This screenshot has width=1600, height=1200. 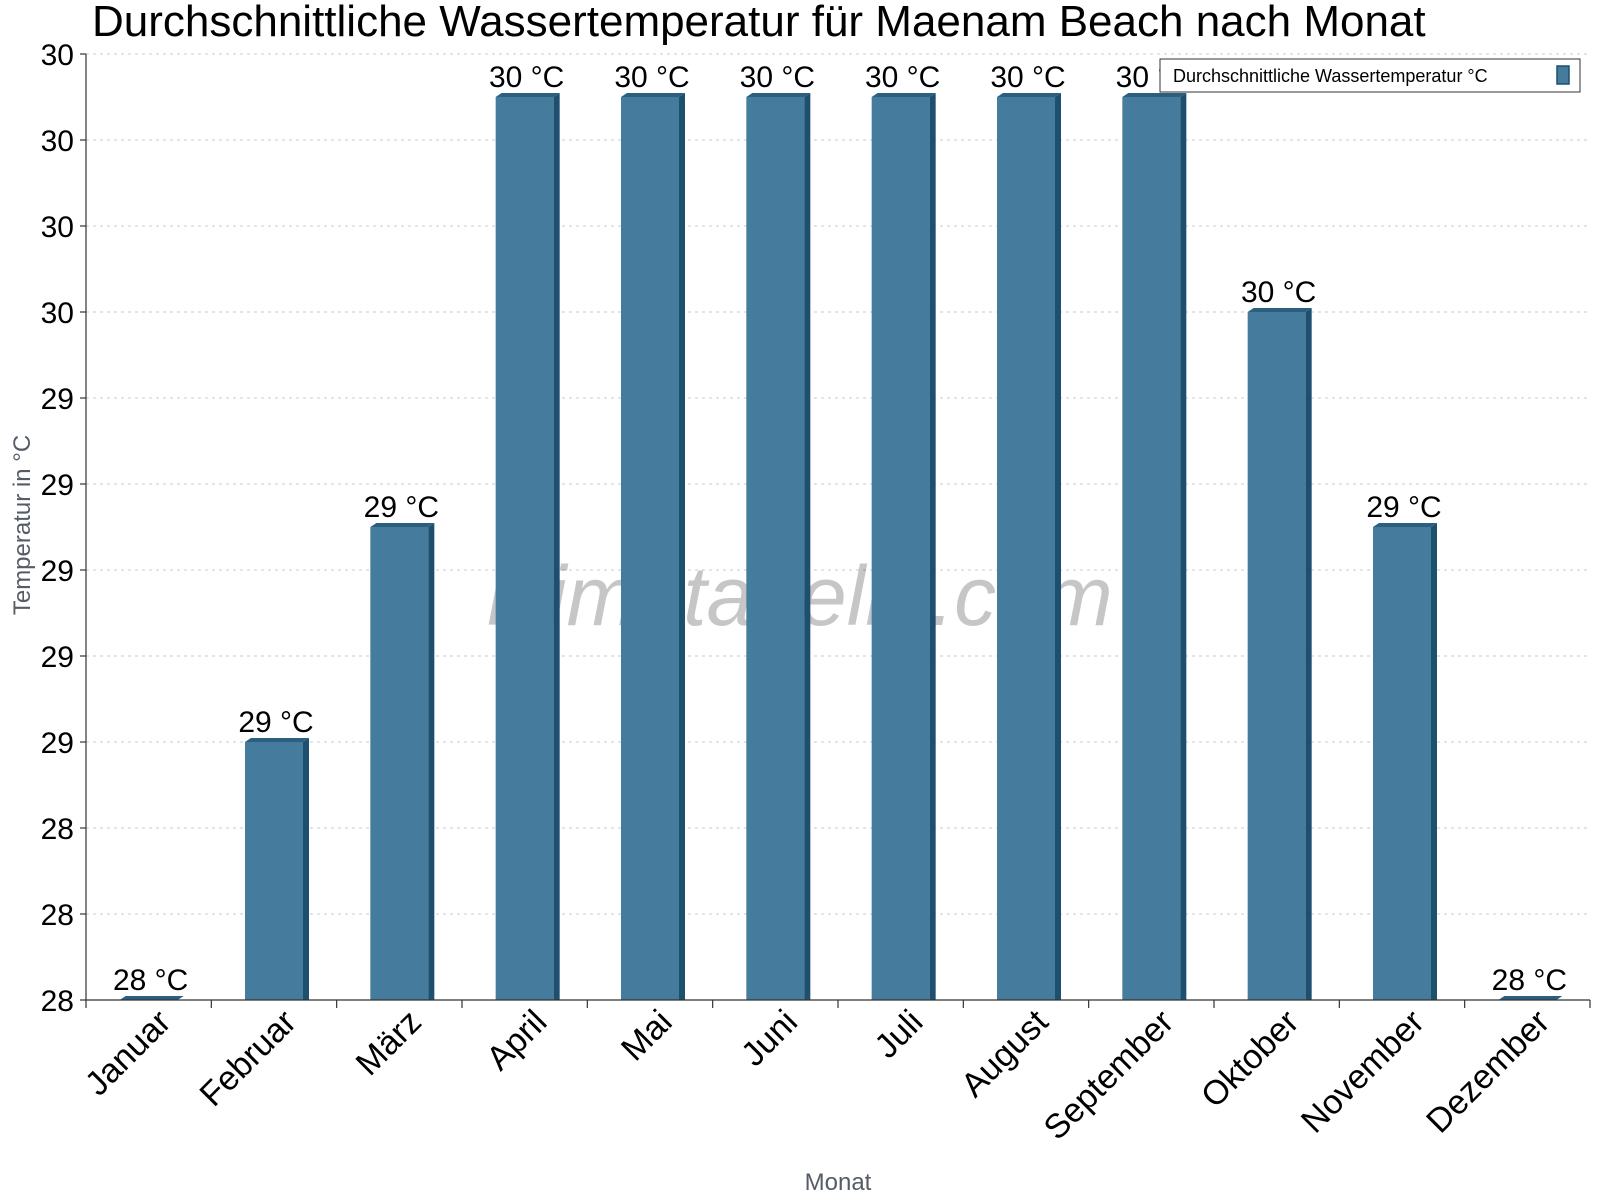 I want to click on bar-juni, so click(x=778, y=546).